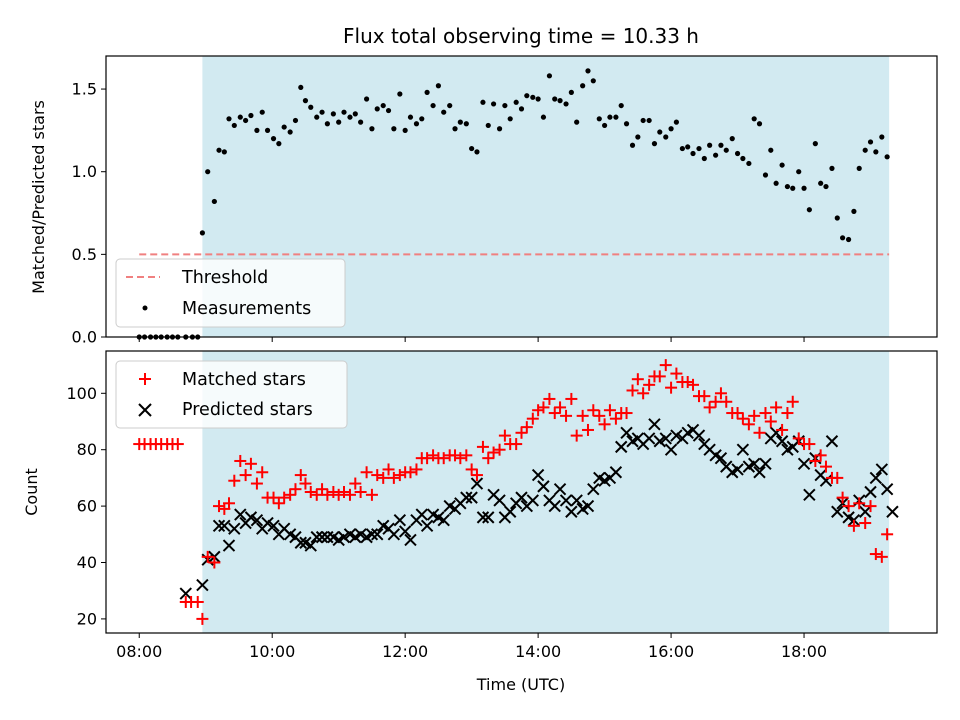  I want to click on legend-predicted-label: Predicted stars, so click(247, 410).